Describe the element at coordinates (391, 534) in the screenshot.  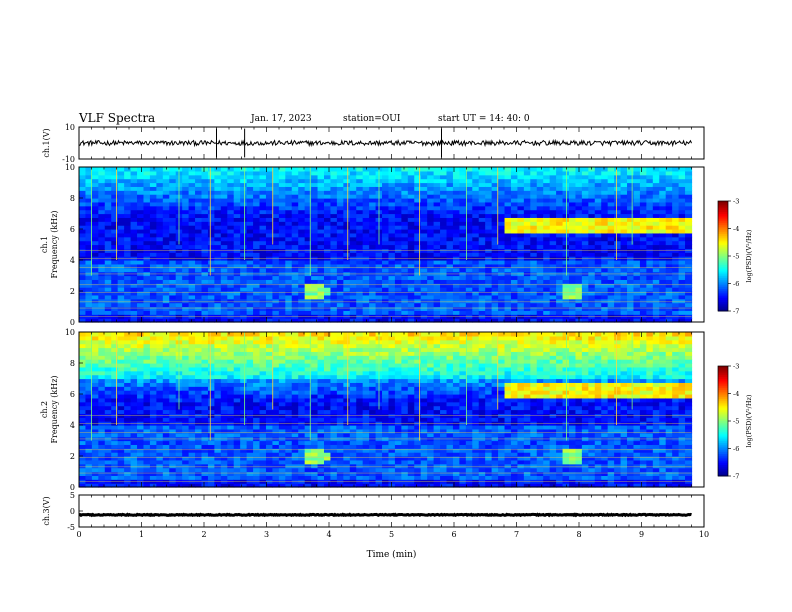
I see `x-tick-label: 5` at that location.